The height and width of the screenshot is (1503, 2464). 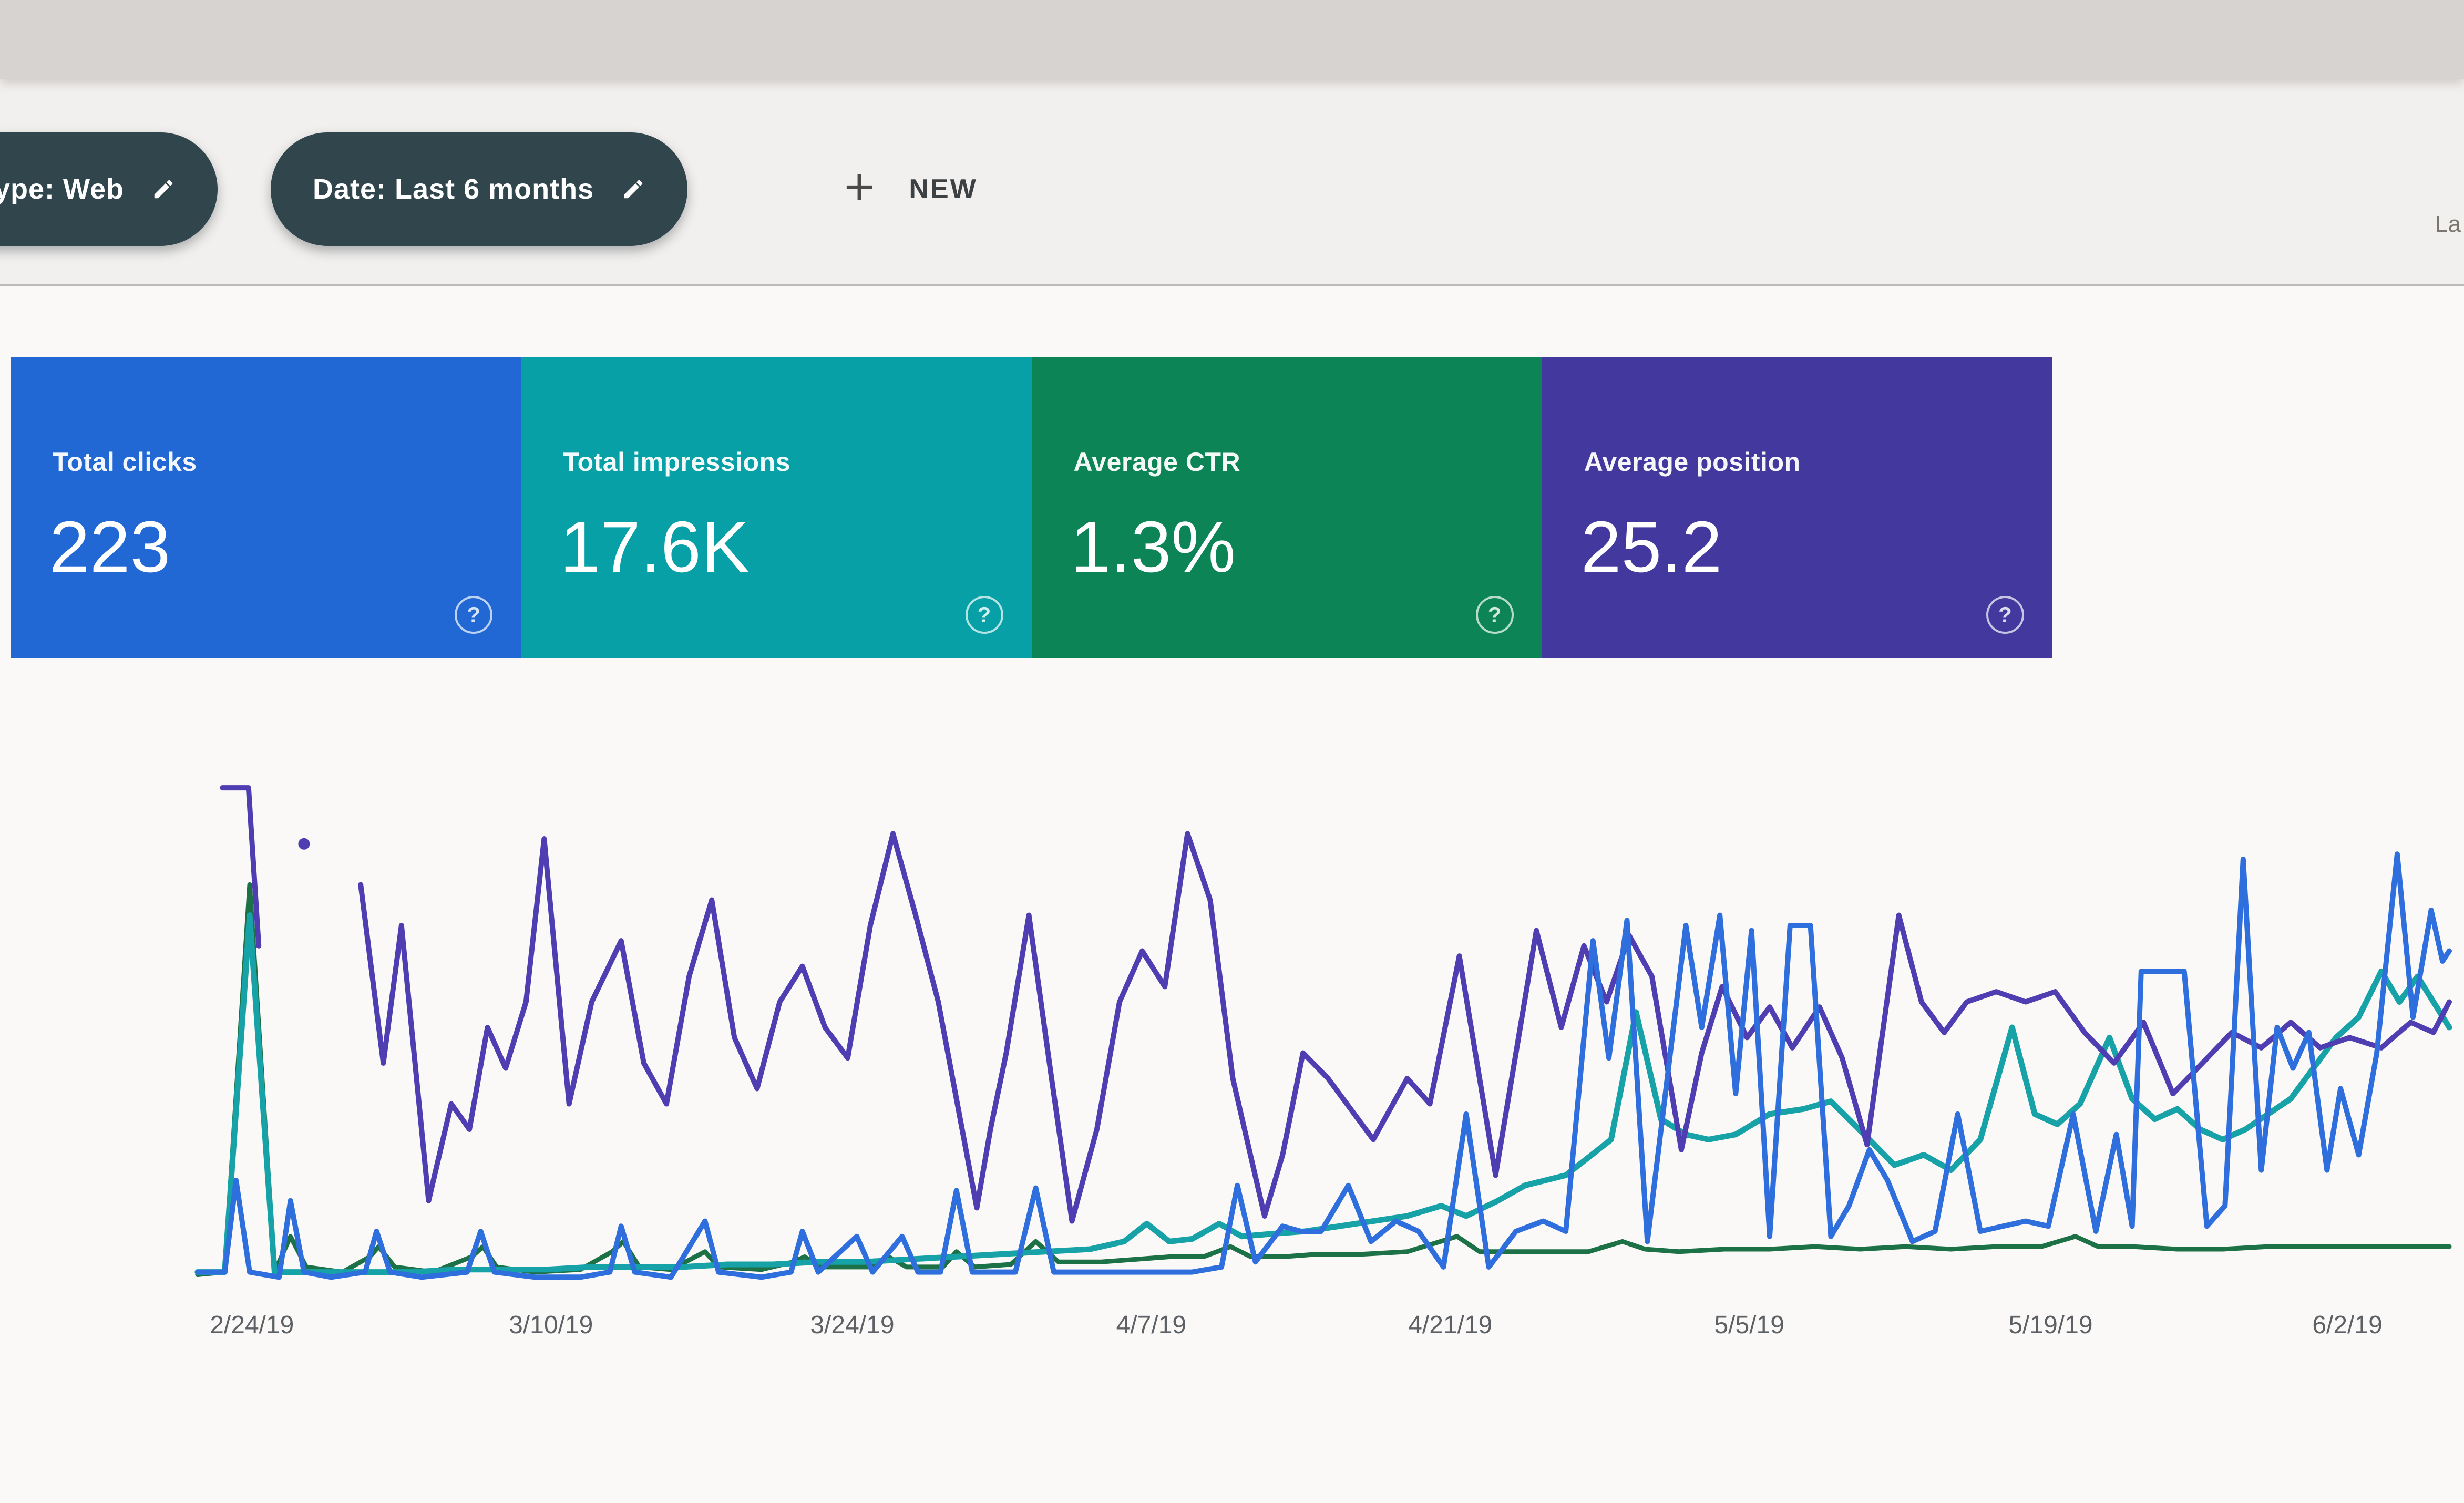 What do you see at coordinates (2448, 224) in the screenshot?
I see `last-updated-partial-text: La` at bounding box center [2448, 224].